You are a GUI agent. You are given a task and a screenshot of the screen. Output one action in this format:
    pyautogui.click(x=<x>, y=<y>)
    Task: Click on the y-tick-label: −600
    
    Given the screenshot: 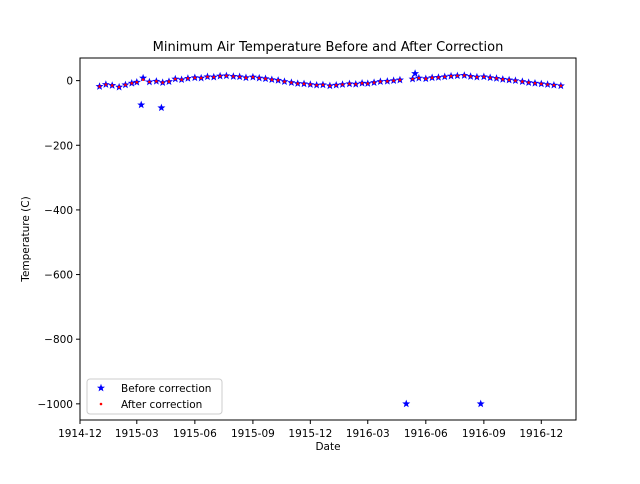 What is the action you would take?
    pyautogui.click(x=58, y=276)
    